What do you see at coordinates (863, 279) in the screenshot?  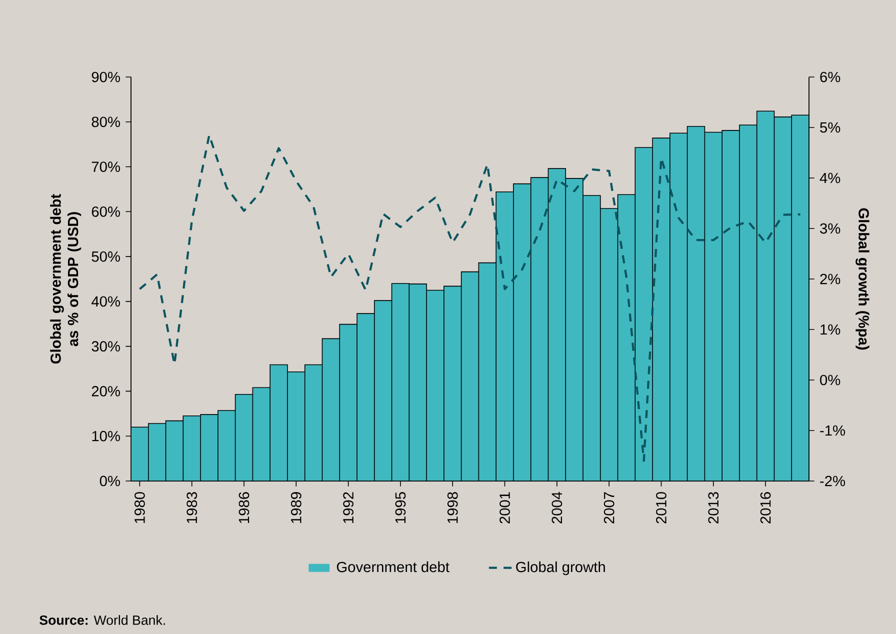 I see `y2-axis-title: Global growth (%pa)` at bounding box center [863, 279].